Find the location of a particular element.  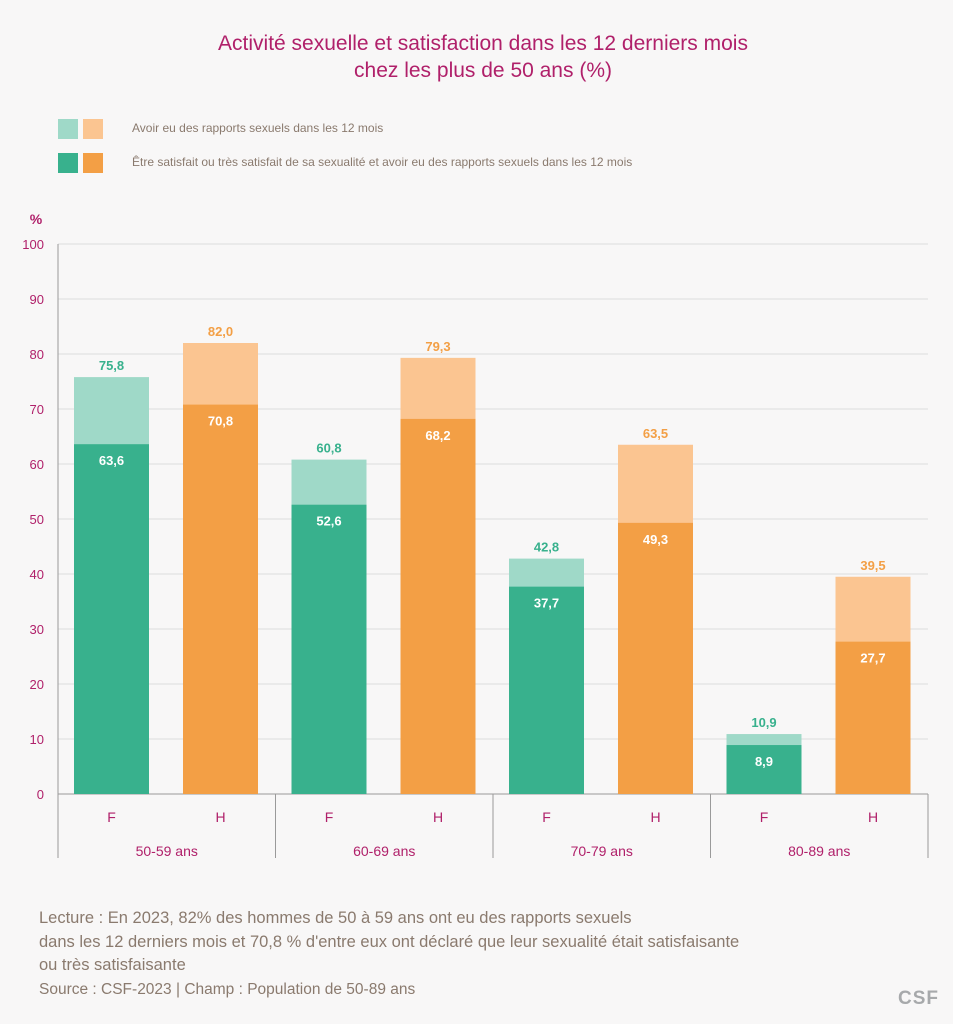

y-unit-label: % is located at coordinates (36, 219).